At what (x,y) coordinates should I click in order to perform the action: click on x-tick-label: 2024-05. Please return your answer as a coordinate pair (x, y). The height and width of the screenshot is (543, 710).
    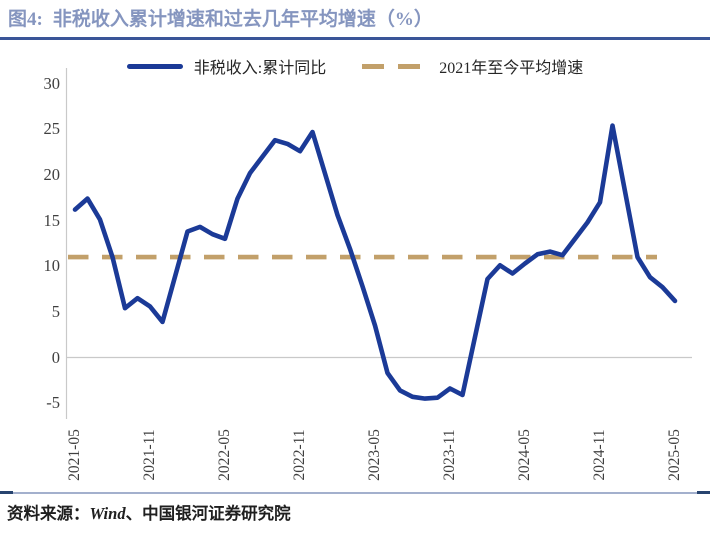
    Looking at the image, I should click on (524, 455).